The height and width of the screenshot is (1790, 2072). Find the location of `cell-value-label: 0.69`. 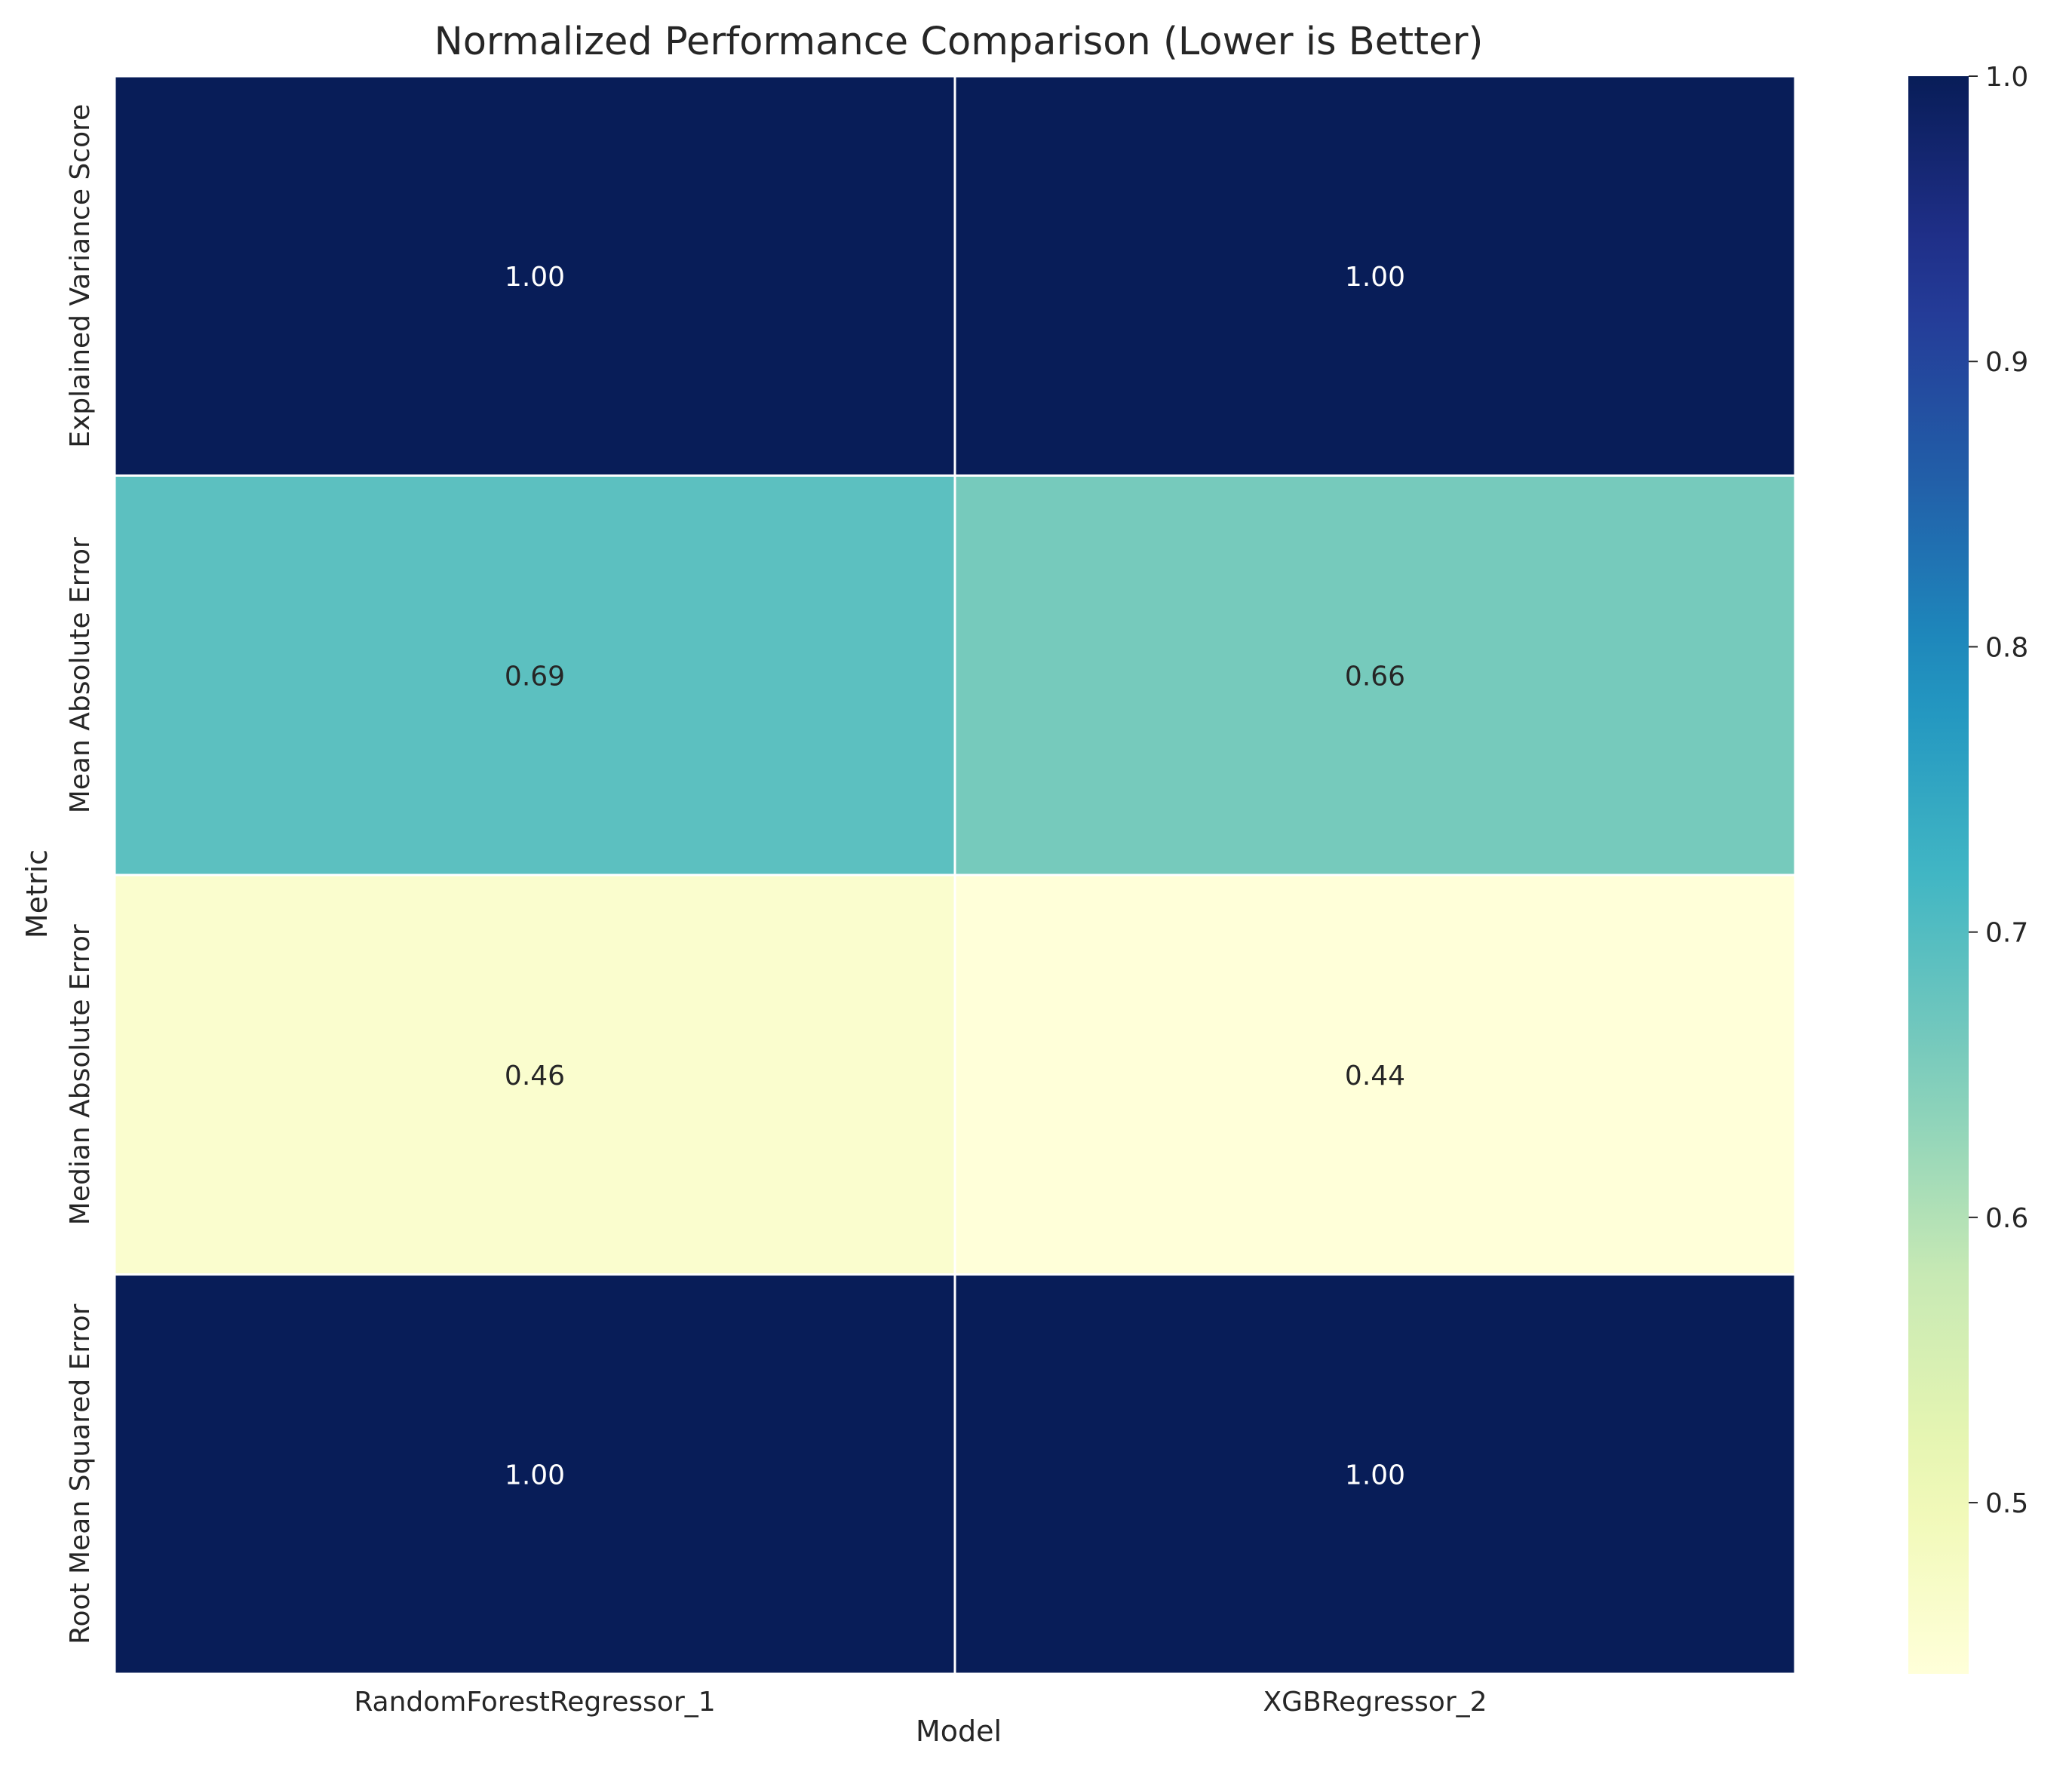

cell-value-label: 0.69 is located at coordinates (535, 676).